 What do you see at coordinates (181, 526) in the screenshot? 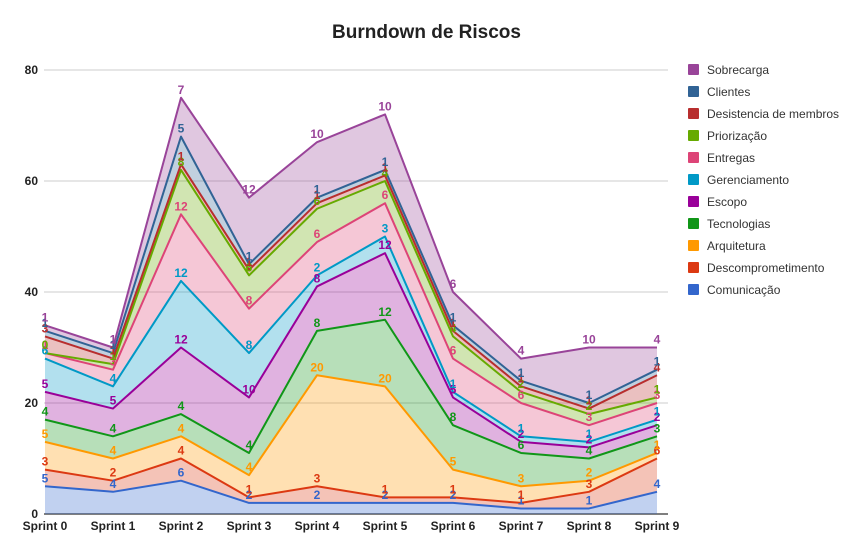
I see `x-tick-label: Sprint 2` at bounding box center [181, 526].